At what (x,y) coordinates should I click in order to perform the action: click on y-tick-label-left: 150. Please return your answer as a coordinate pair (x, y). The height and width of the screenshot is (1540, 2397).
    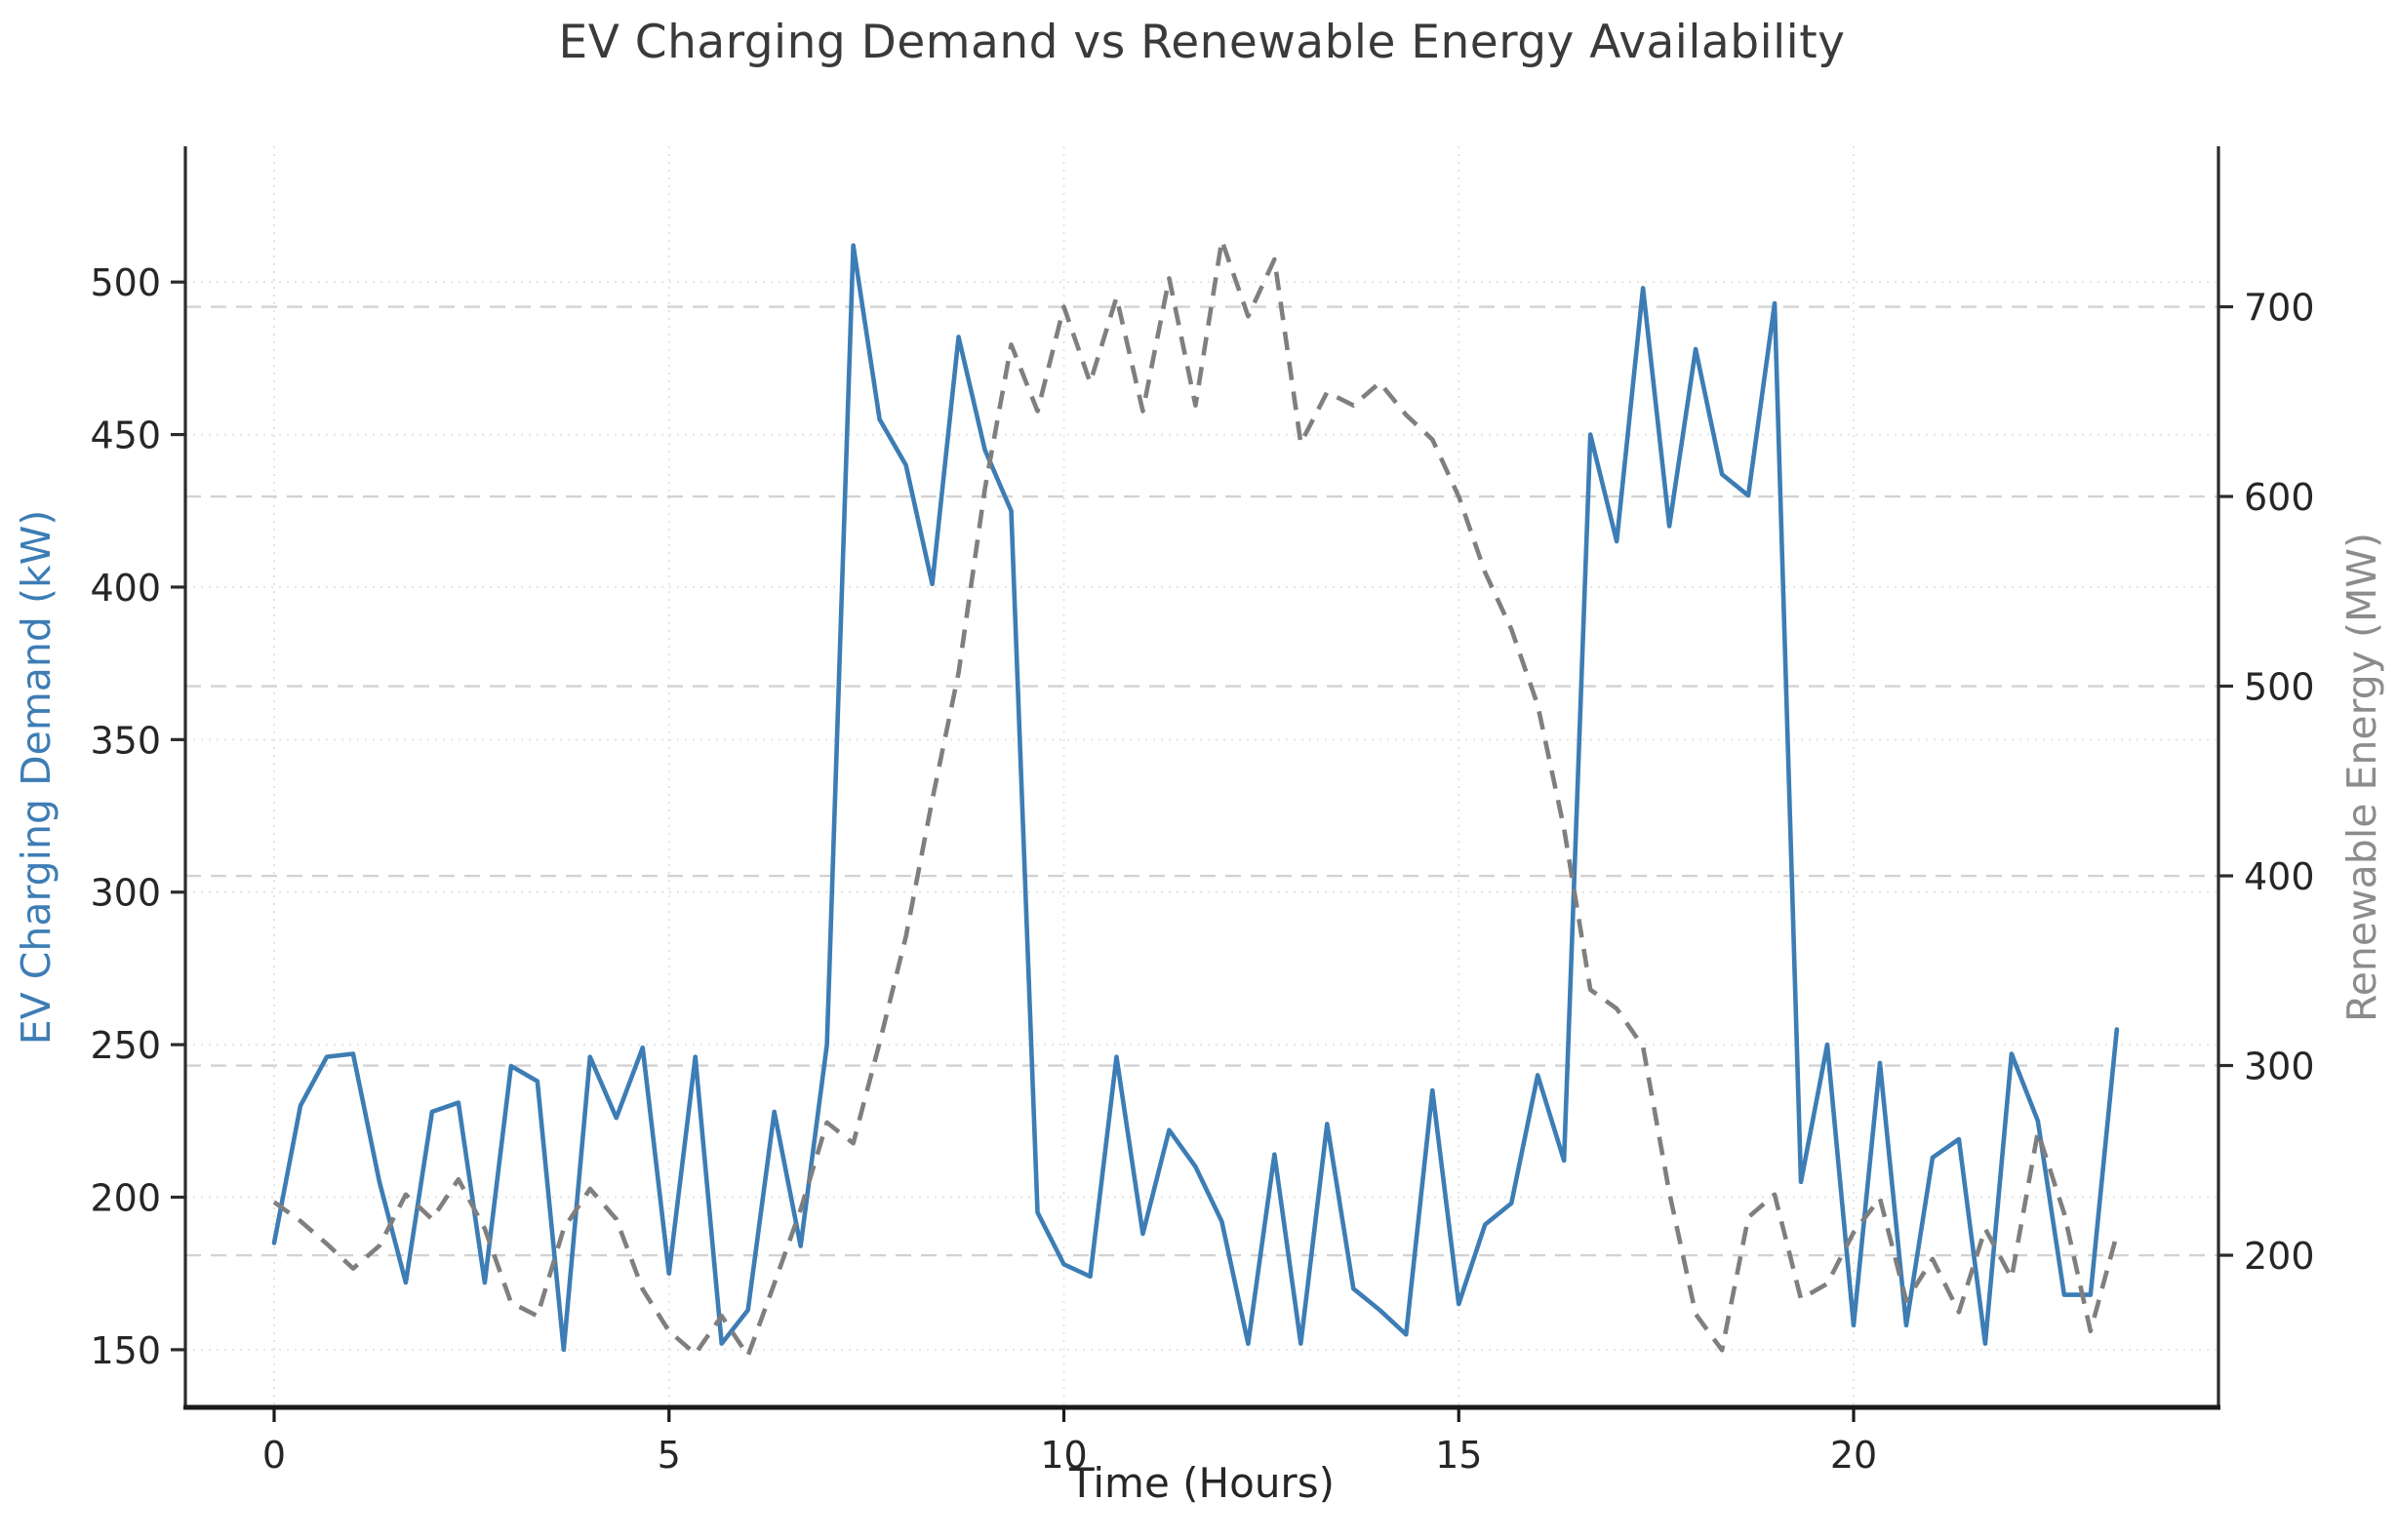
    Looking at the image, I should click on (125, 1351).